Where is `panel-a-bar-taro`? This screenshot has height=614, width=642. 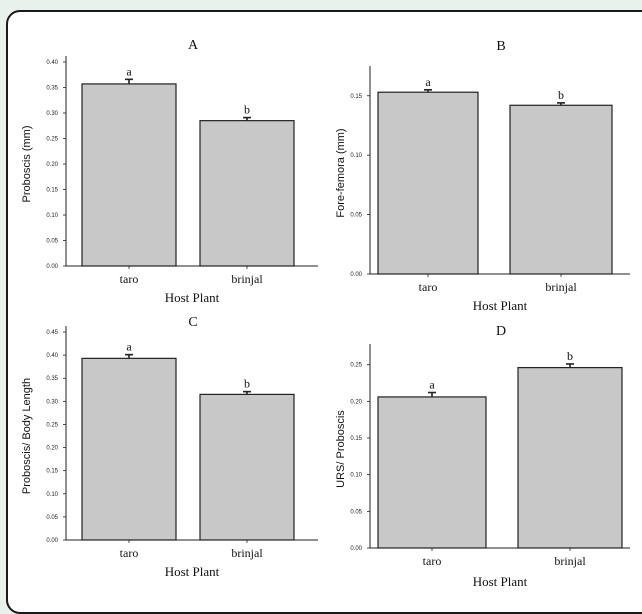 panel-a-bar-taro is located at coordinates (129, 175).